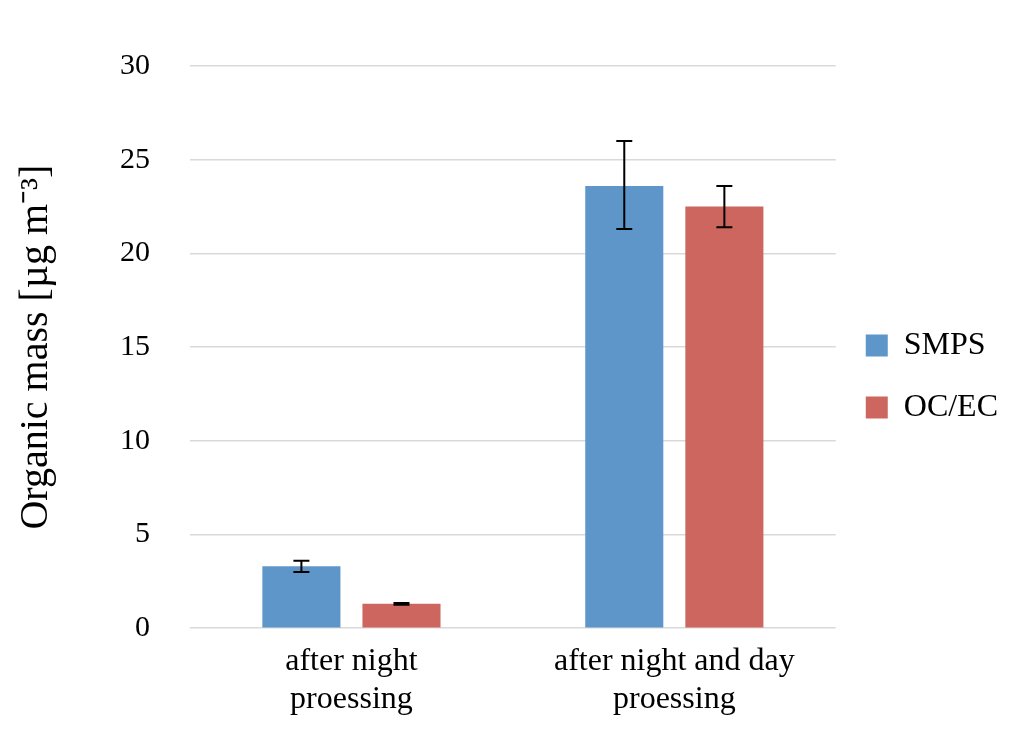  What do you see at coordinates (142, 626) in the screenshot?
I see `y-tick-label: 0` at bounding box center [142, 626].